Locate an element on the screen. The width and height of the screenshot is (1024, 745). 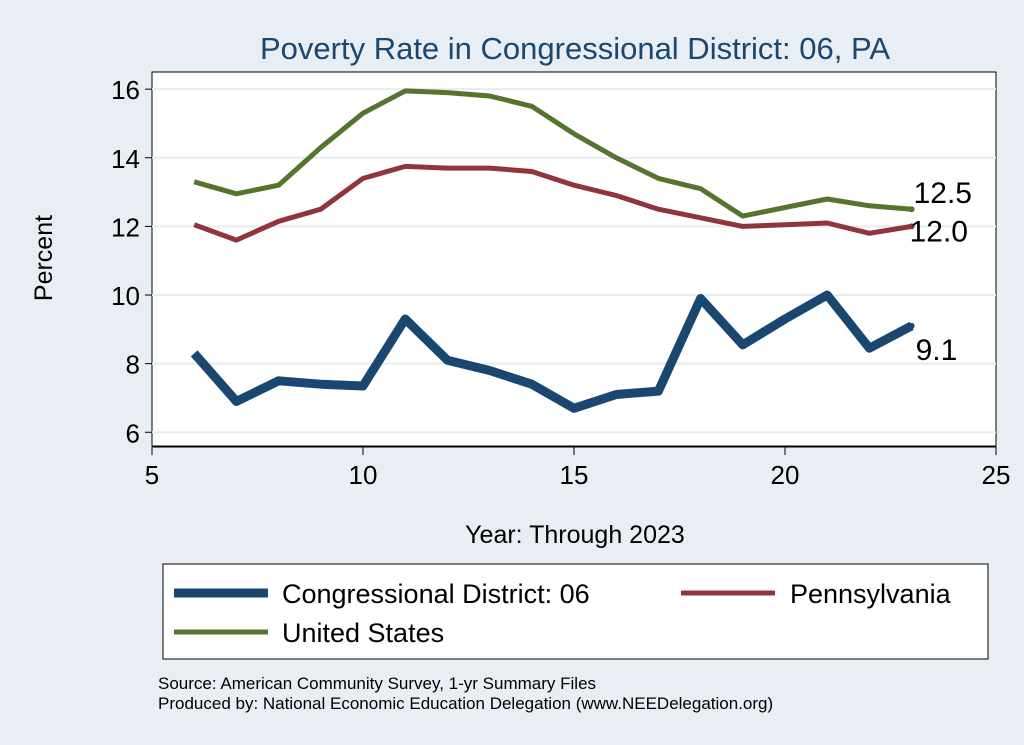
y-tick-label: 8 is located at coordinates (133, 365).